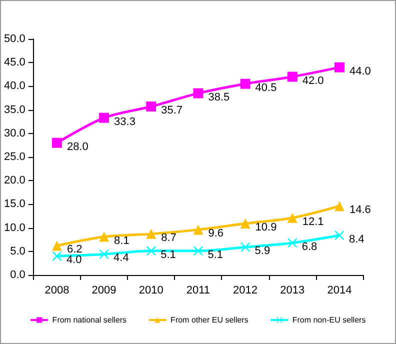  I want to click on y-tick-label: 20.0, so click(15, 180).